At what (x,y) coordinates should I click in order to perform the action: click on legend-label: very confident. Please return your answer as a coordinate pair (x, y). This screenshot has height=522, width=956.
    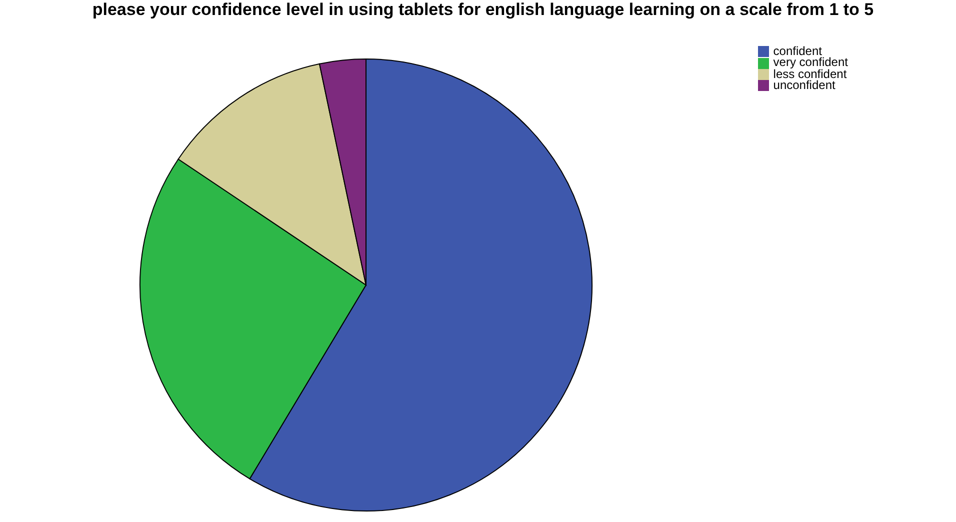
    Looking at the image, I should click on (810, 62).